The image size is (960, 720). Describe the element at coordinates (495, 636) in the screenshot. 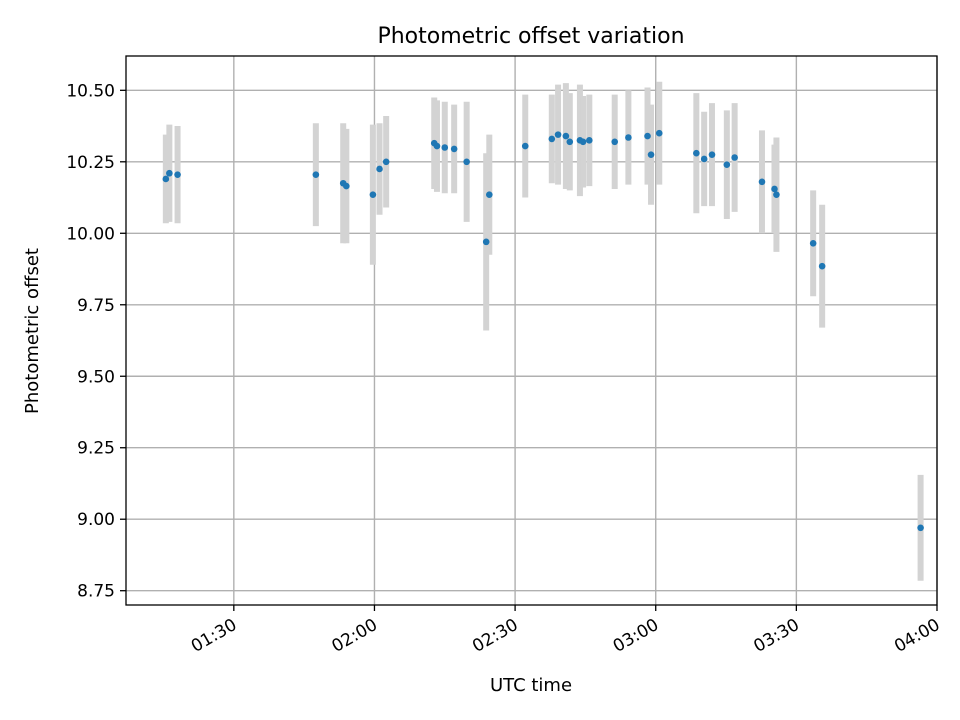

I see `x-tick-label: 02:30` at that location.